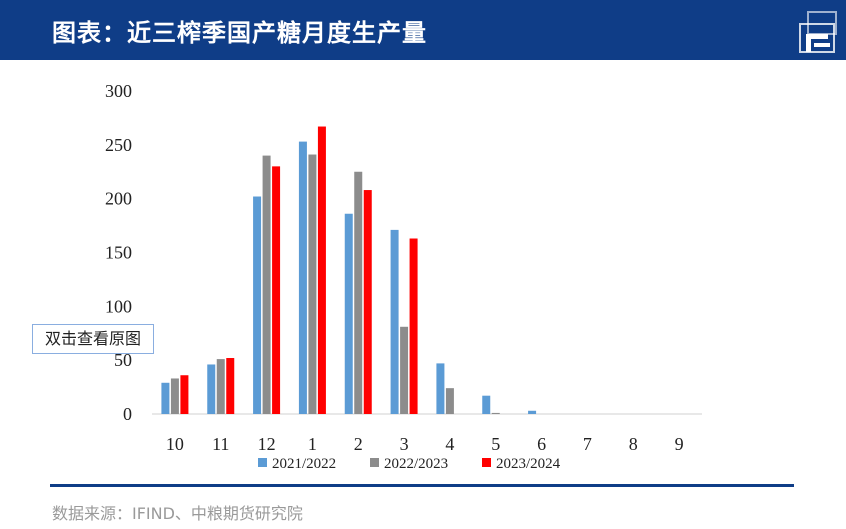 The height and width of the screenshot is (529, 846). I want to click on y-tick-label: 150, so click(118, 253).